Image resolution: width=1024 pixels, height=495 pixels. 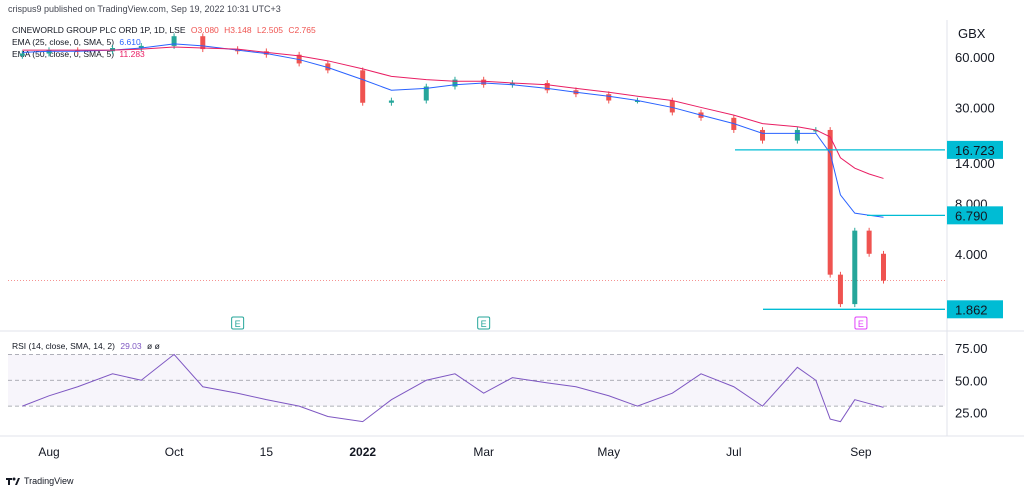 What do you see at coordinates (608, 452) in the screenshot?
I see `time-tick-label: May` at bounding box center [608, 452].